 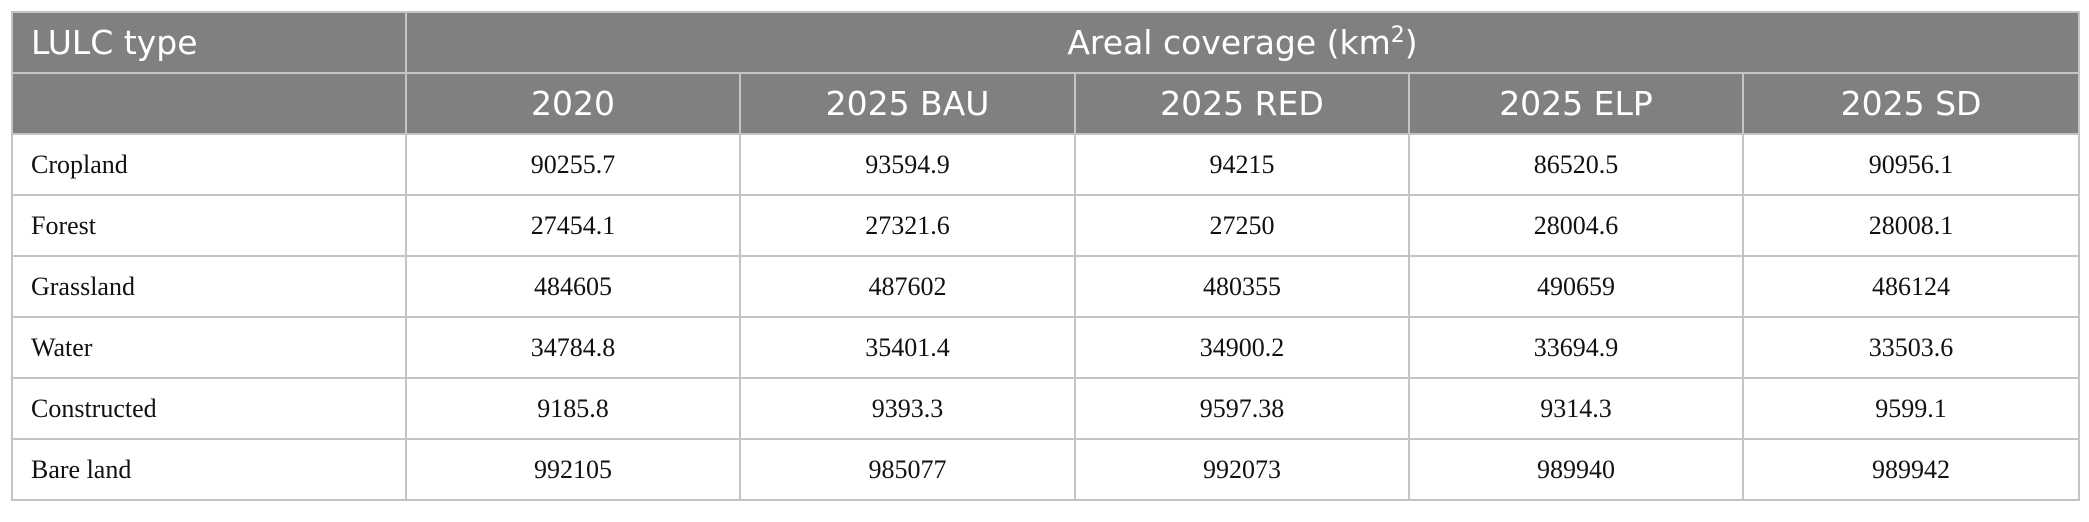 What do you see at coordinates (907, 408) in the screenshot?
I see `cell: 9393.3` at bounding box center [907, 408].